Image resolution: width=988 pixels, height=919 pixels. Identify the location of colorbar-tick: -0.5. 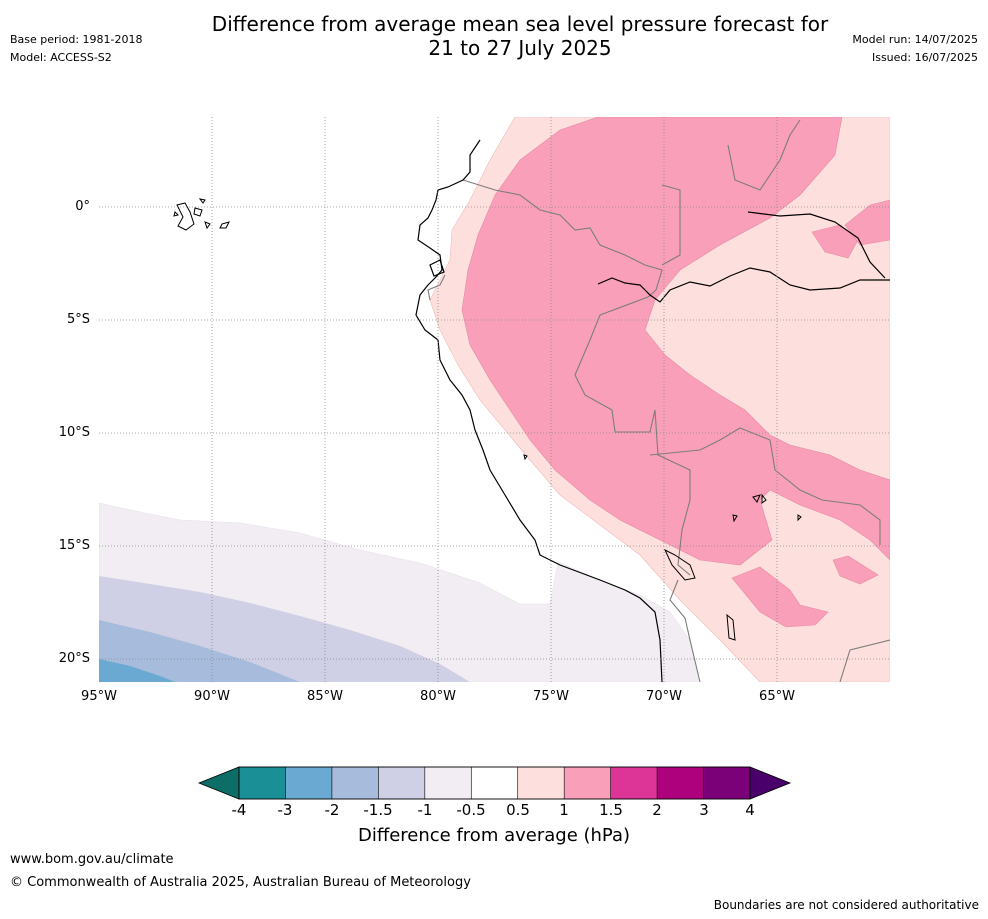
(471, 810).